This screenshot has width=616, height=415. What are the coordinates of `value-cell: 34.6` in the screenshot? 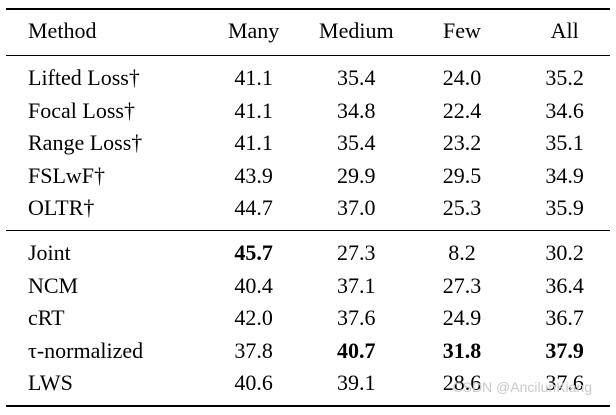 It's located at (564, 110).